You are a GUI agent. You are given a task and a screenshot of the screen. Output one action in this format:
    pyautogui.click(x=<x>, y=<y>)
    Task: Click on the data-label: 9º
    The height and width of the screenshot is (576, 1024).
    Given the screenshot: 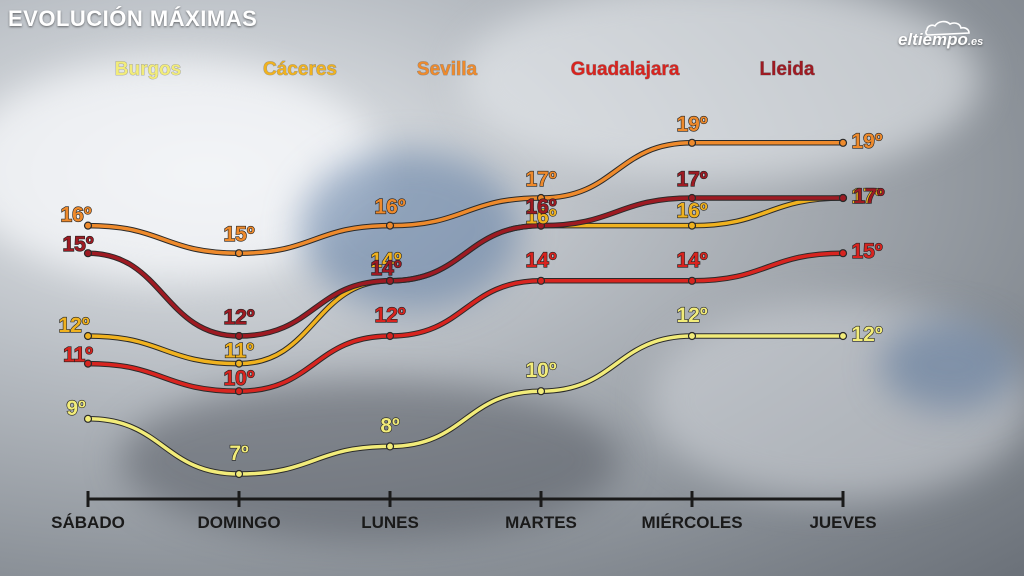 What is the action you would take?
    pyautogui.click(x=76, y=408)
    